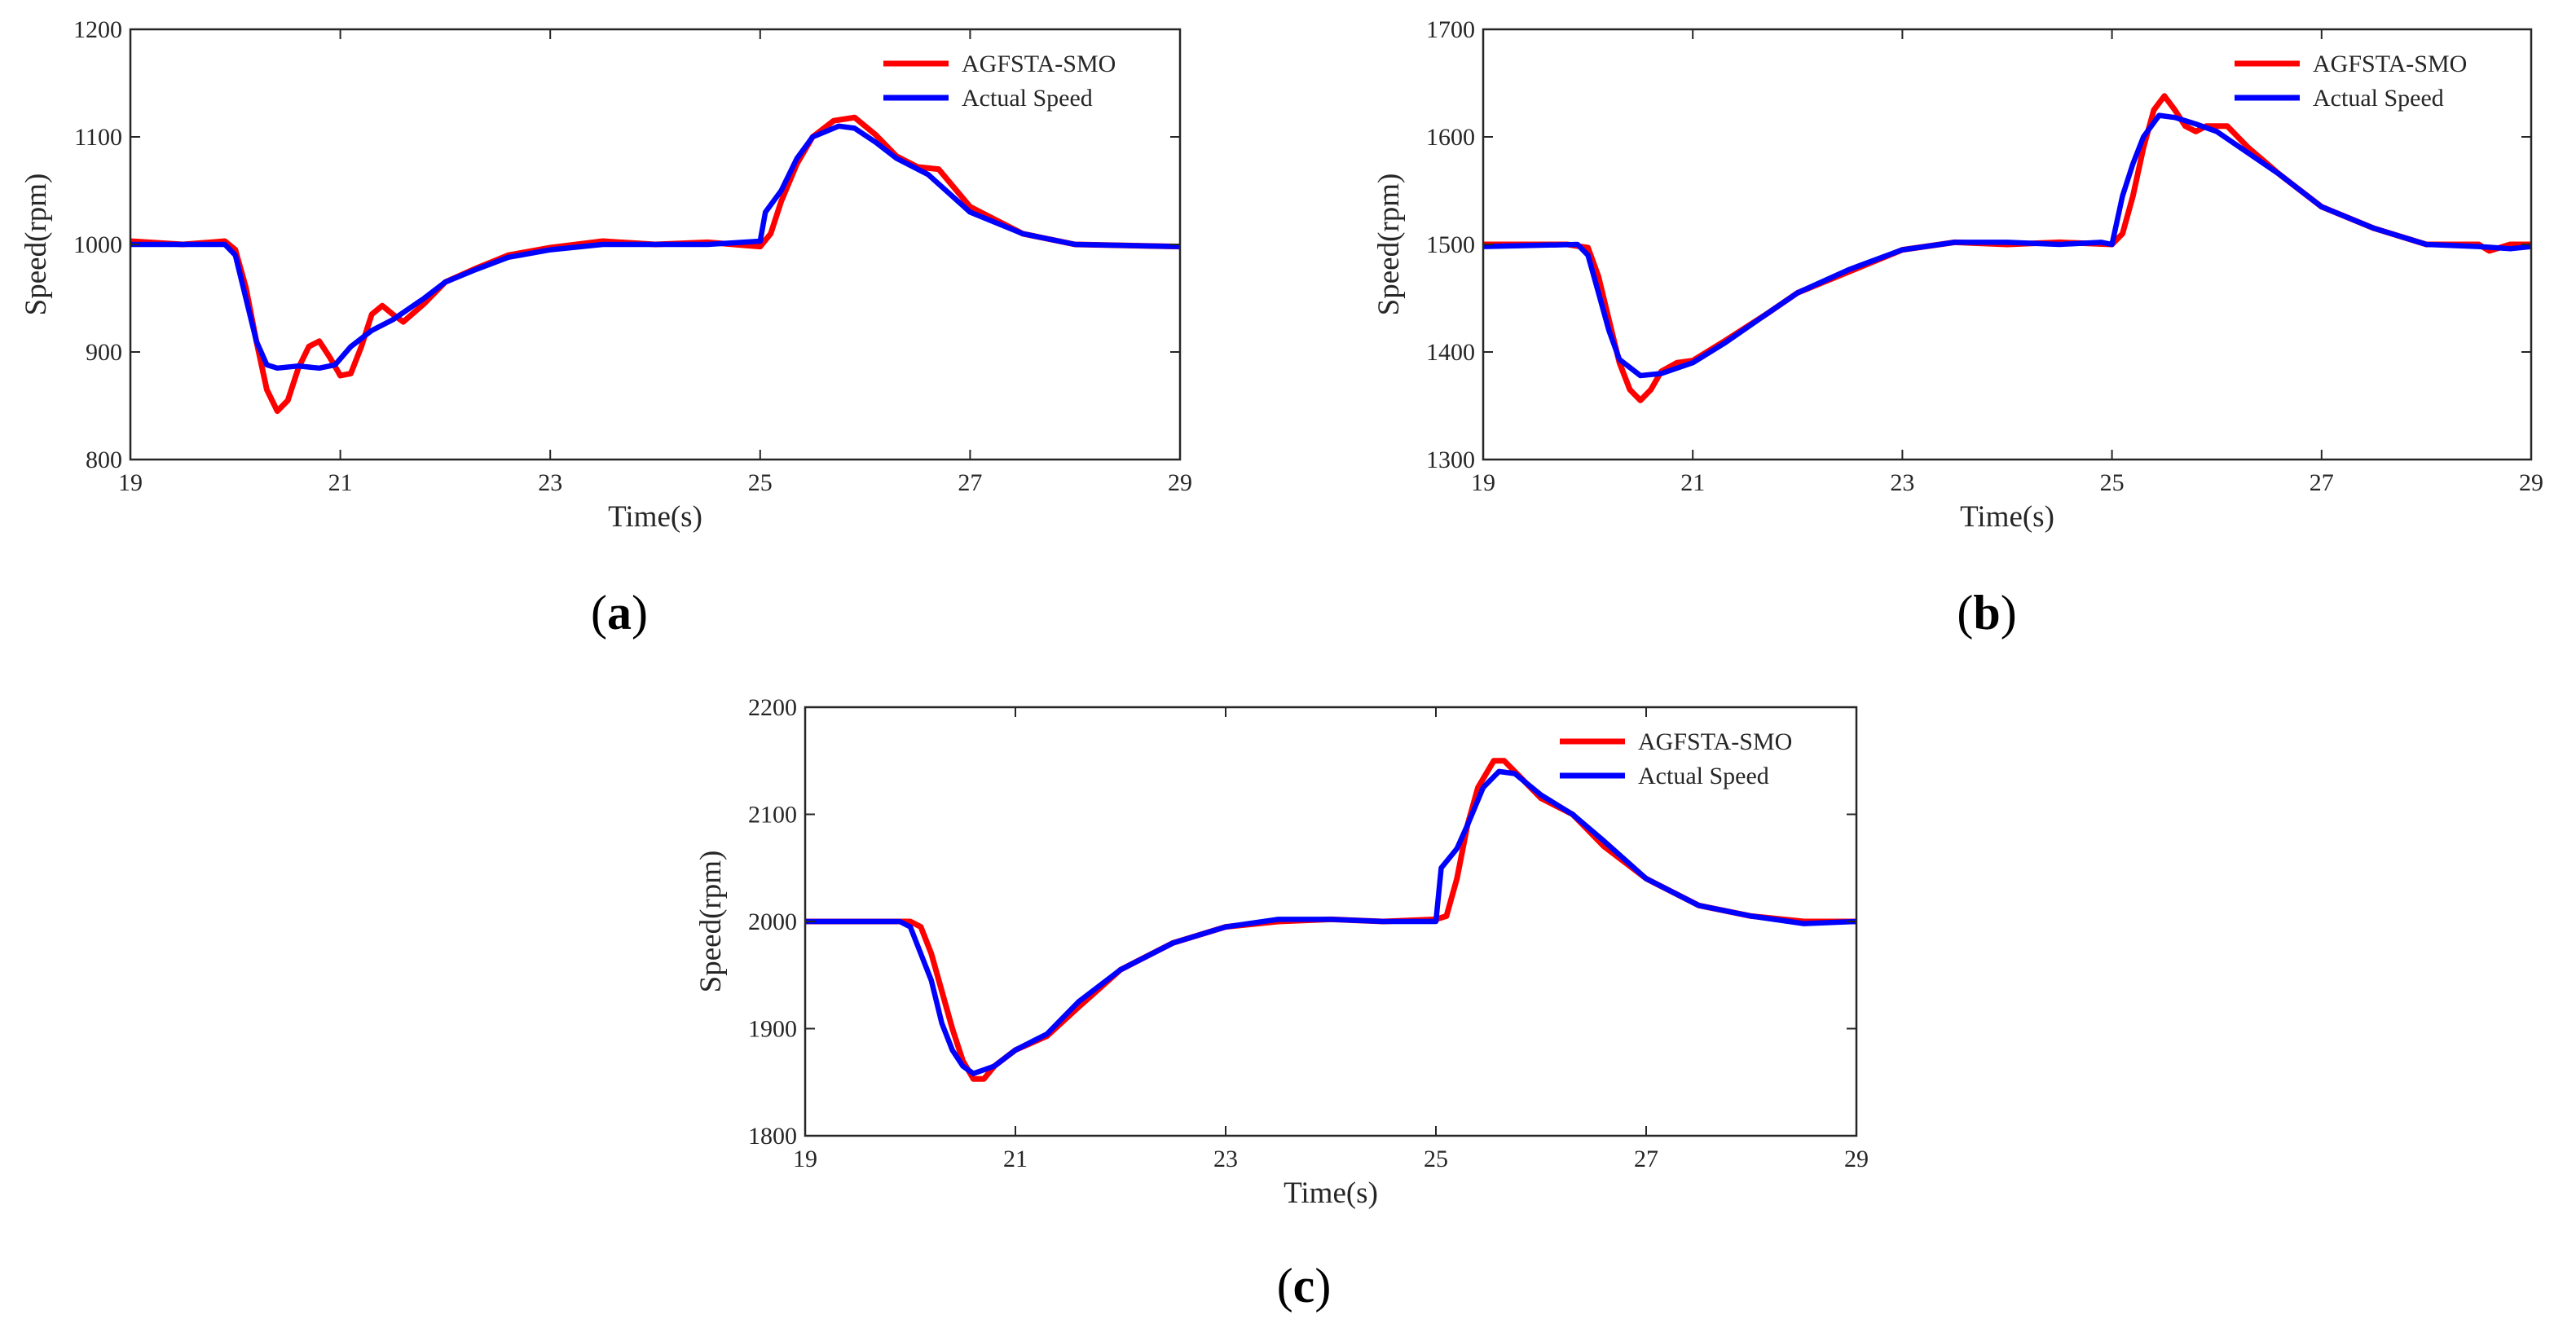 This screenshot has height=1337, width=2576. I want to click on panel-caption: (c), so click(1305, 1286).